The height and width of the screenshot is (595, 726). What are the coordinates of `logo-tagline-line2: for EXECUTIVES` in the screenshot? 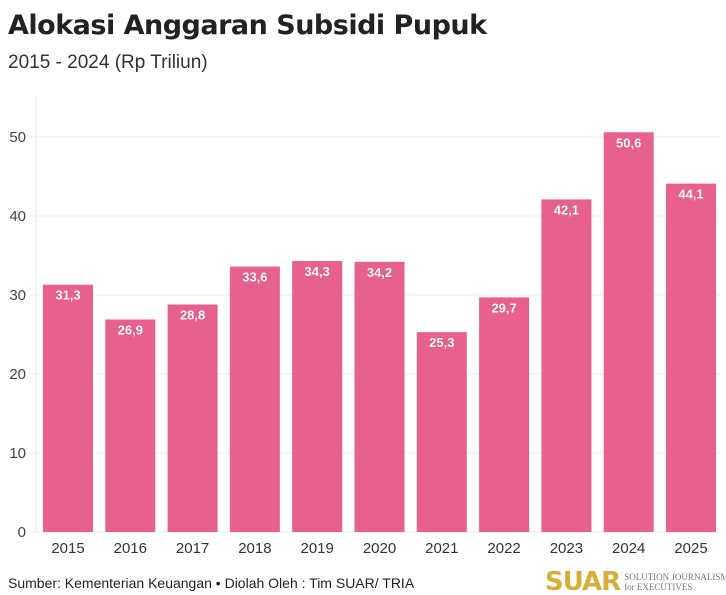 It's located at (658, 587).